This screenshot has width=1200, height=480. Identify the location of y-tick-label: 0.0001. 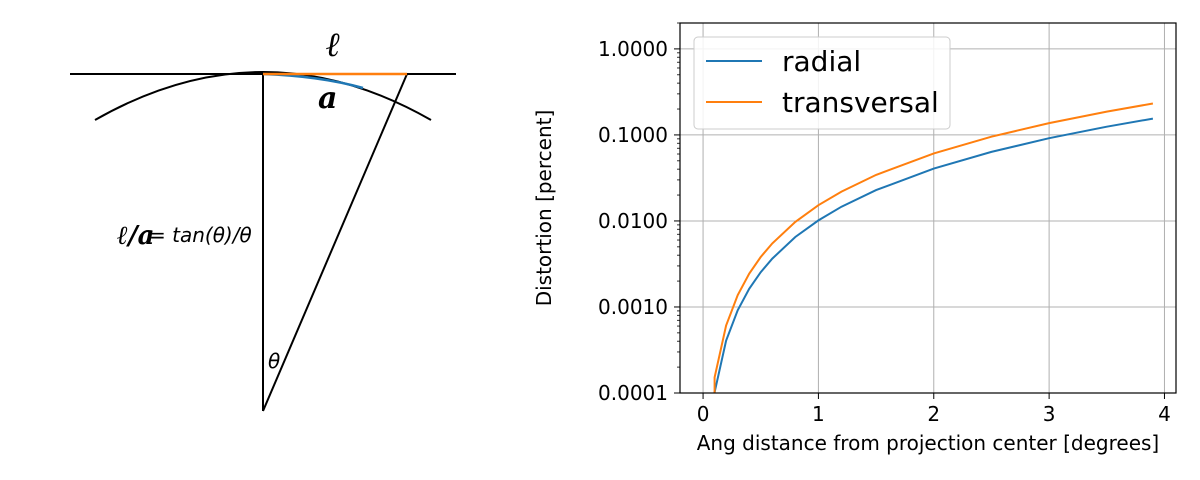
(633, 393).